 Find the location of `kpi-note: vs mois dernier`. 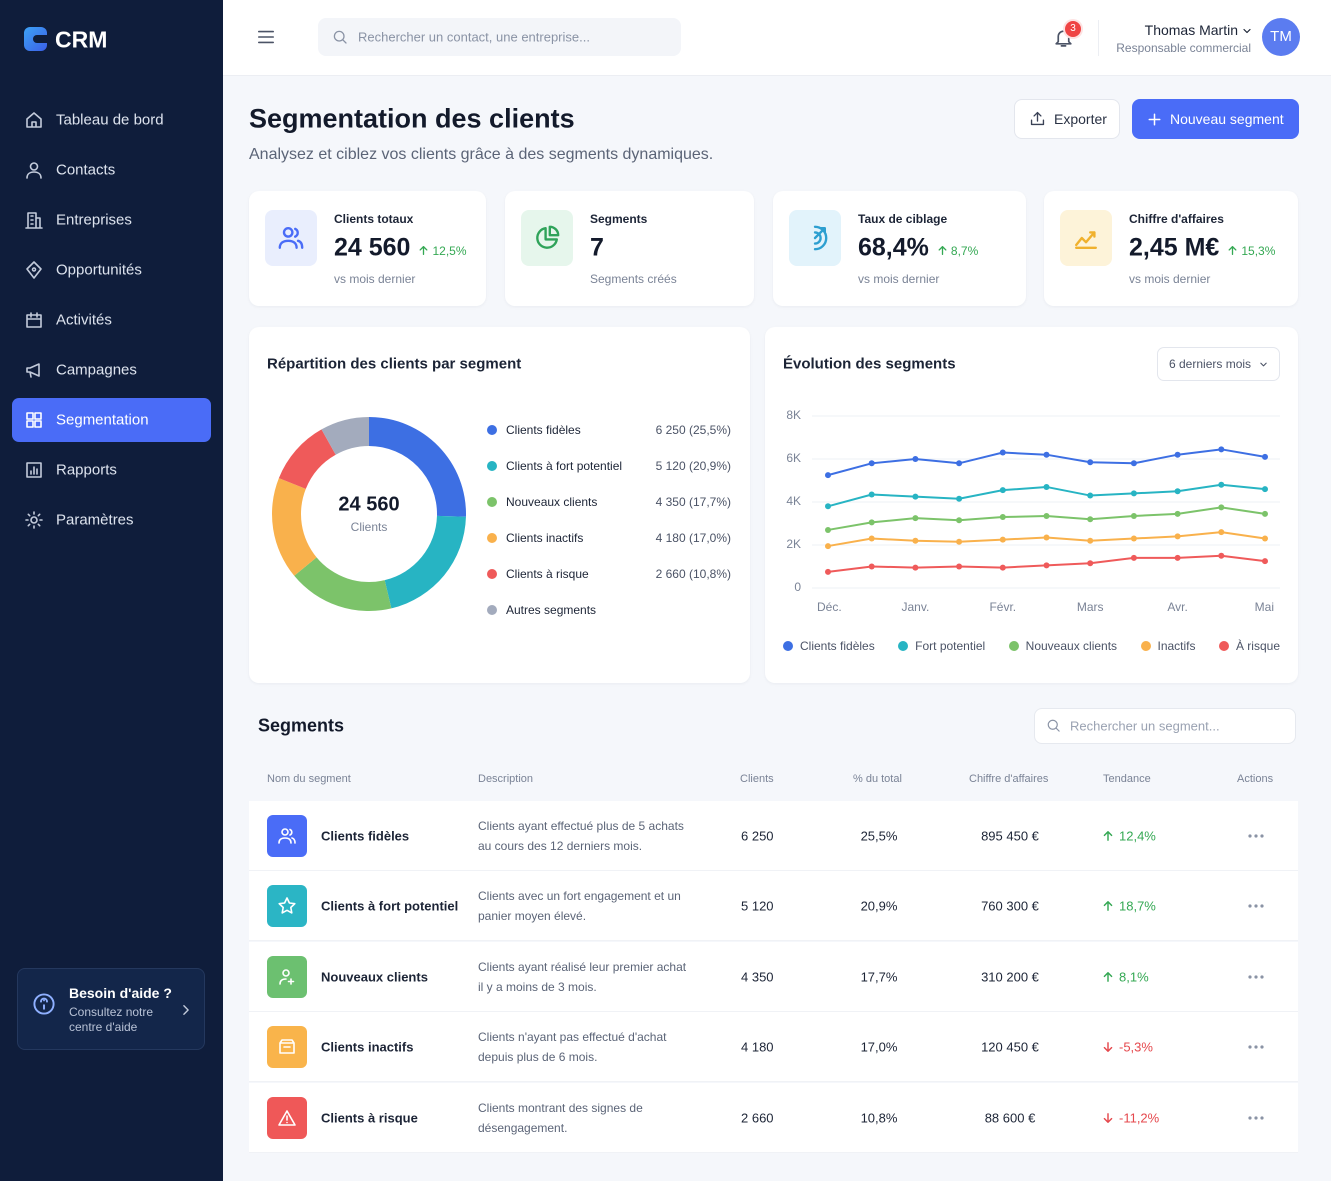

kpi-note: vs mois dernier is located at coordinates (1170, 279).